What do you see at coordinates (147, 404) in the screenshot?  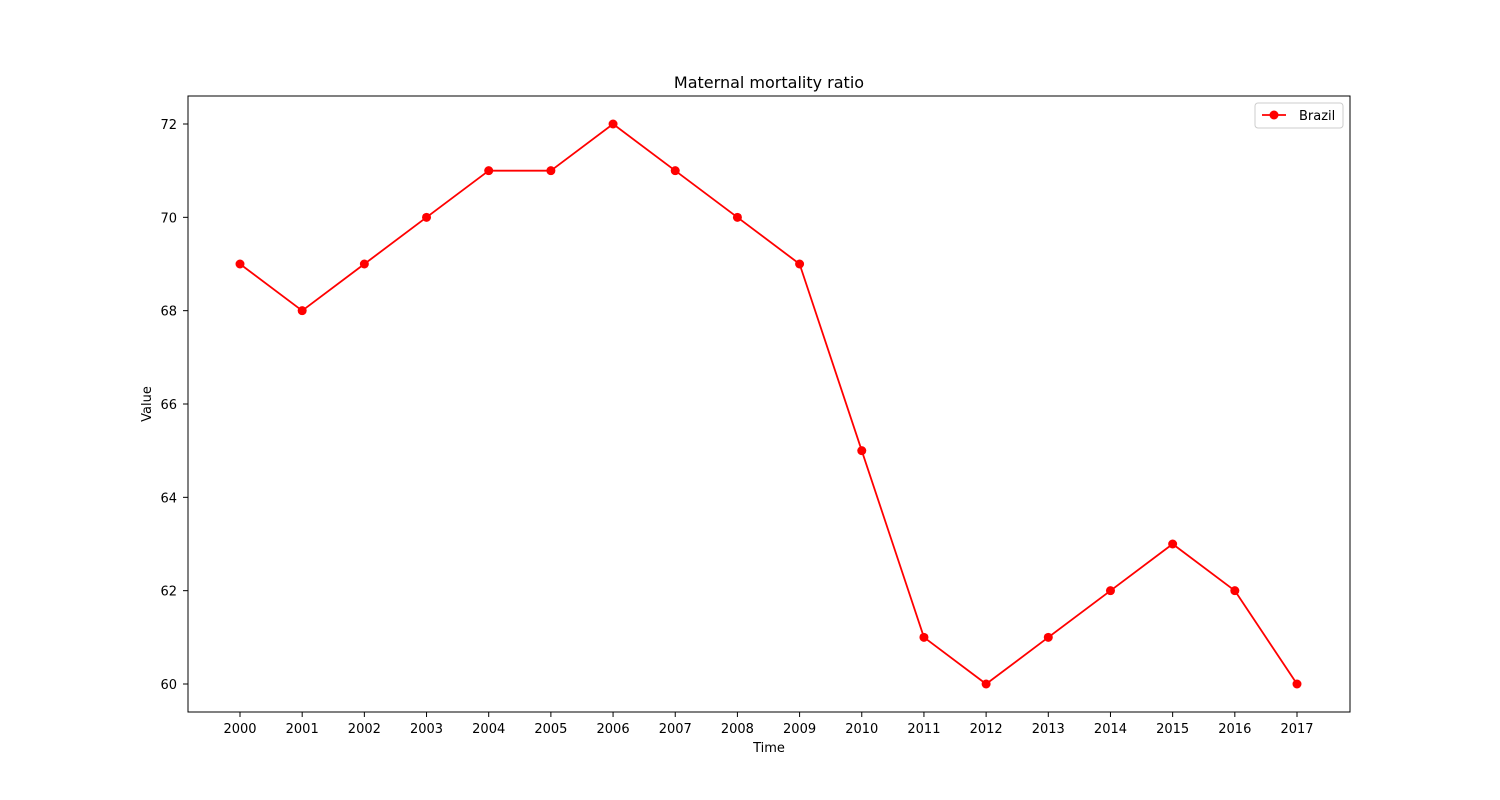 I see `y-axis-label: Value` at bounding box center [147, 404].